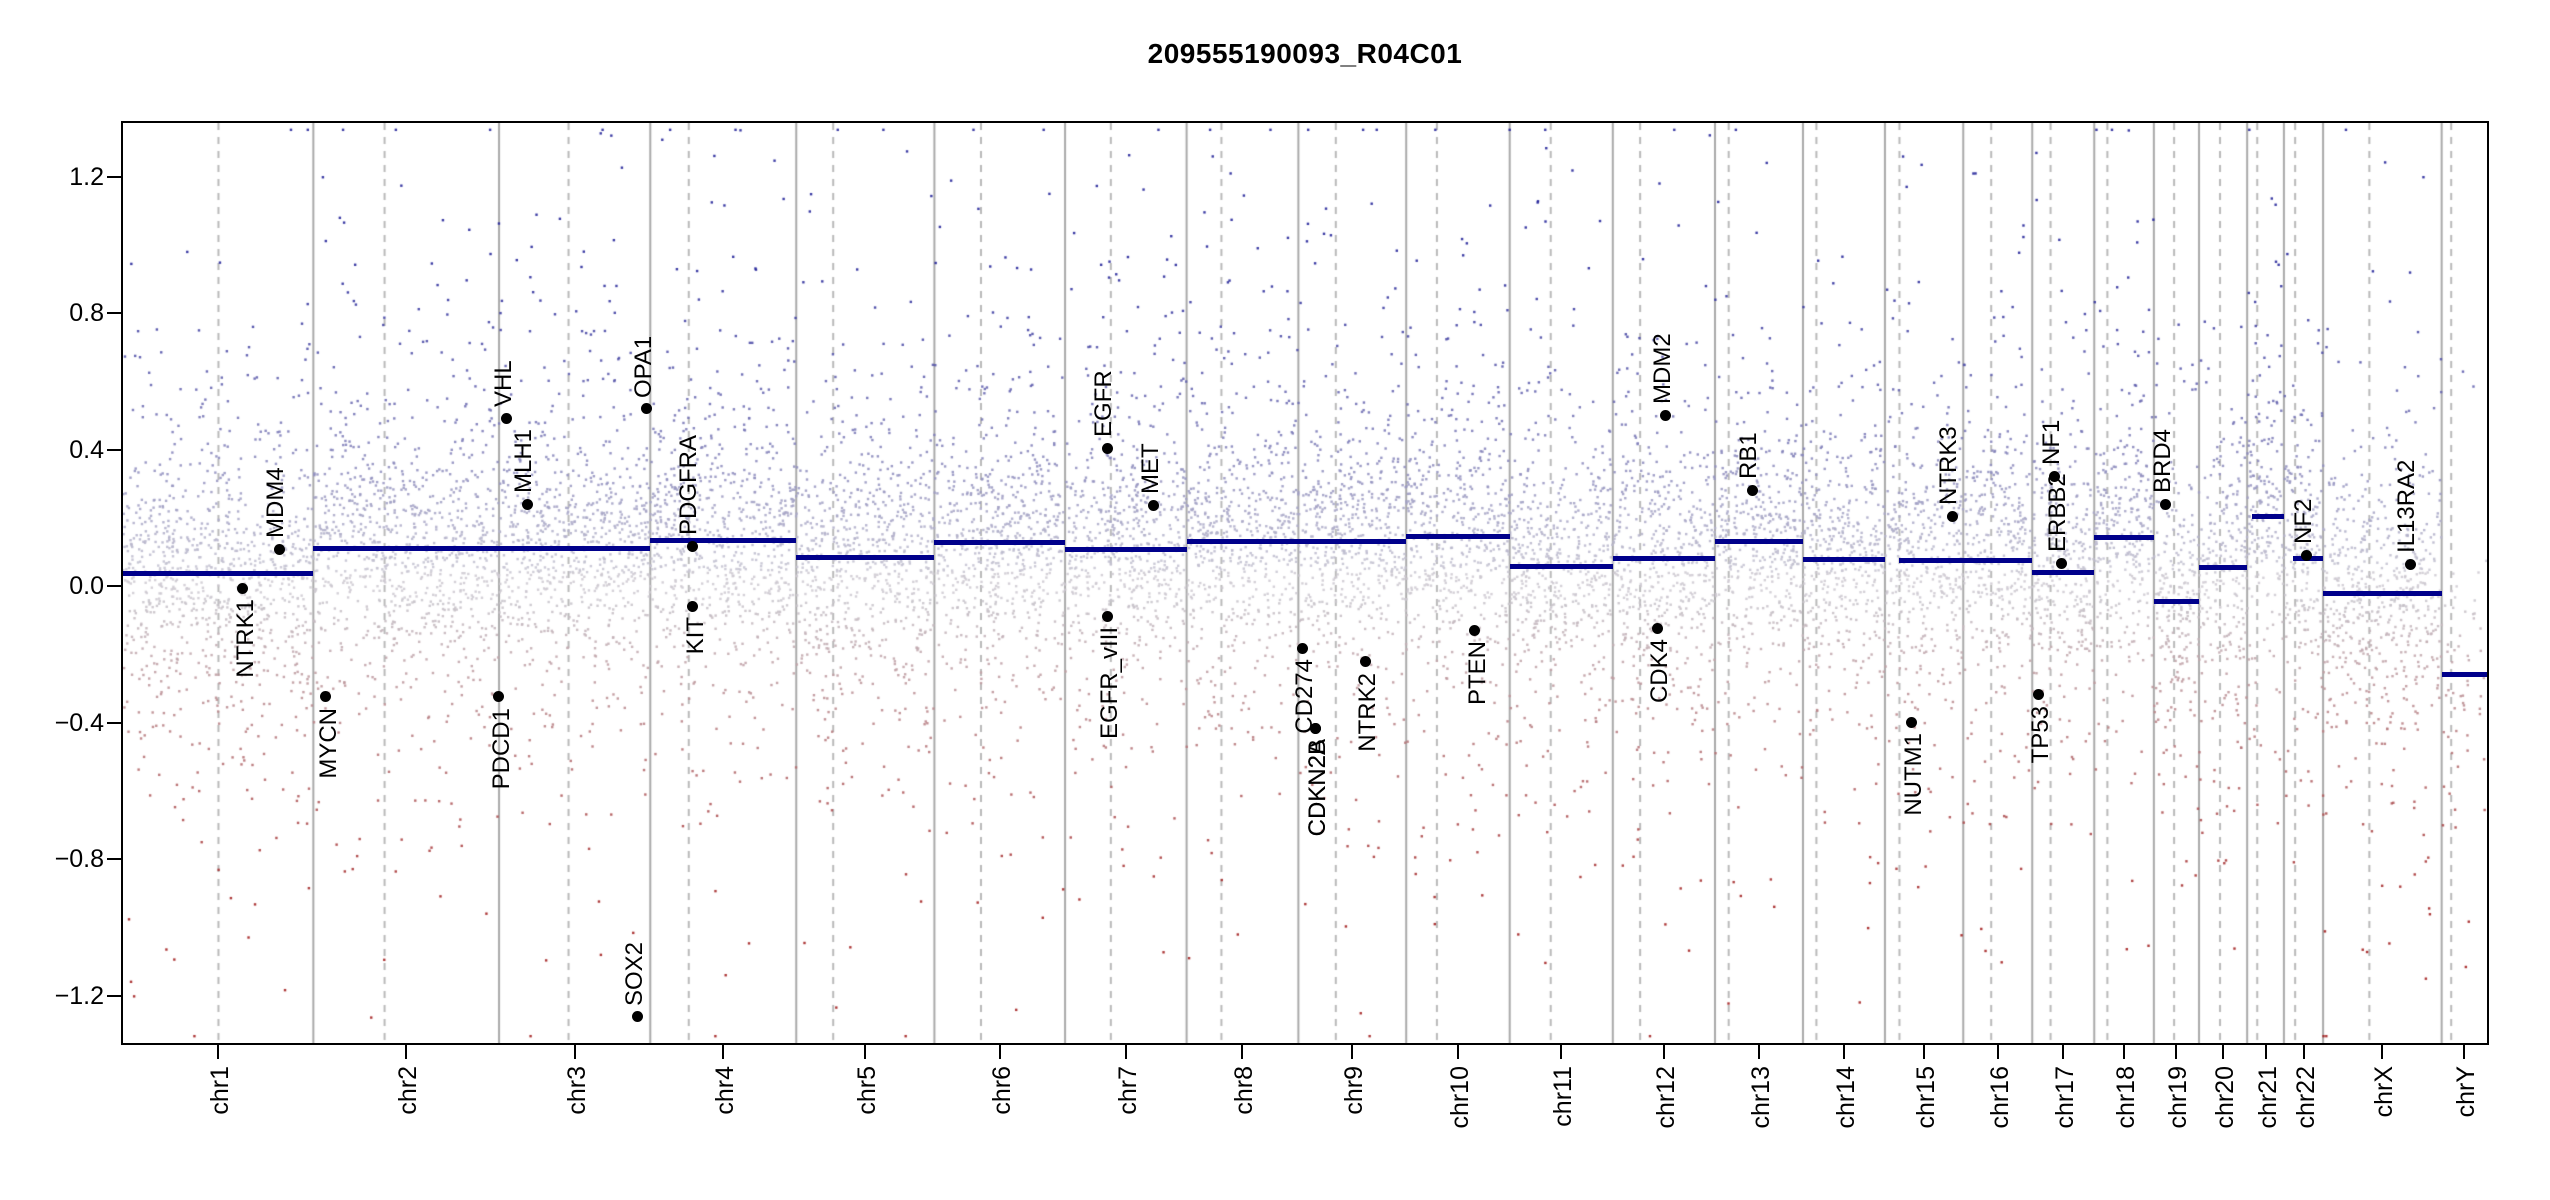 This screenshot has width=2550, height=1200. What do you see at coordinates (86, 449) in the screenshot?
I see `y-axis-tick-label: 0.4` at bounding box center [86, 449].